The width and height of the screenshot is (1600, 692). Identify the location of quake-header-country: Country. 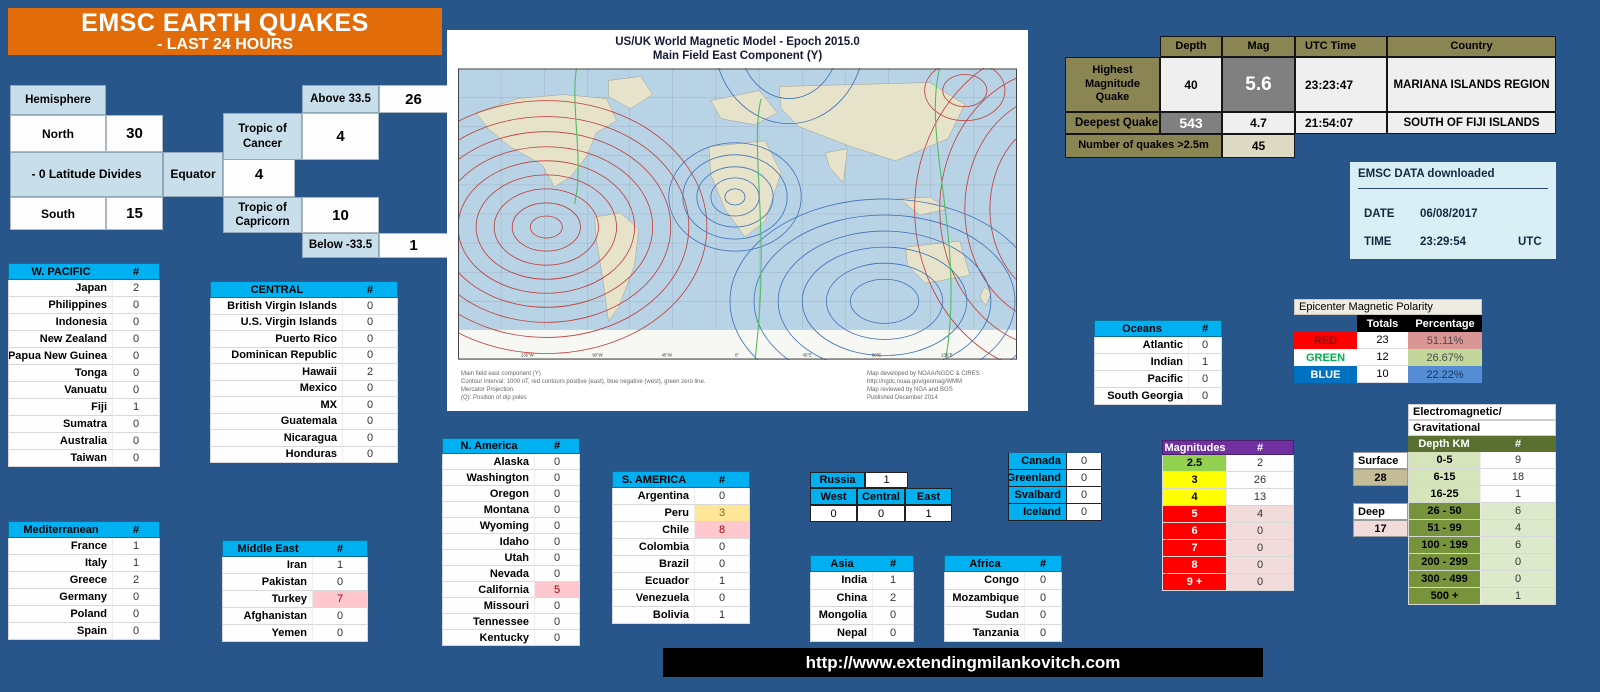
(1471, 46).